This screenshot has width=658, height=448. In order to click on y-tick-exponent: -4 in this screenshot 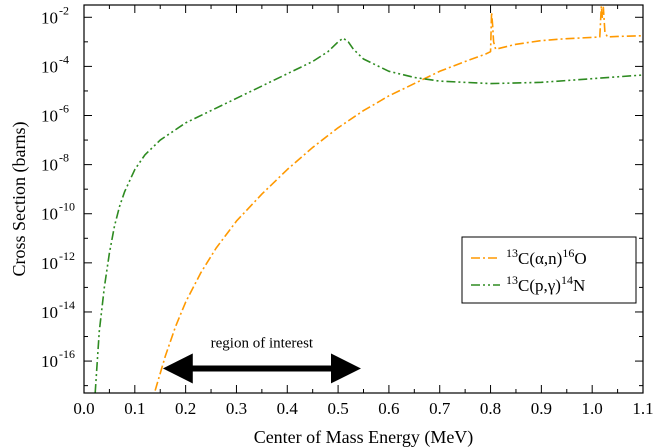, I will do `click(64, 59)`.